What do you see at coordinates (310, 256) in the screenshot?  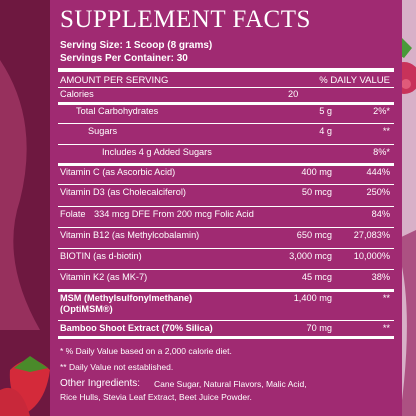 I see `amount: 3,000 mcg` at bounding box center [310, 256].